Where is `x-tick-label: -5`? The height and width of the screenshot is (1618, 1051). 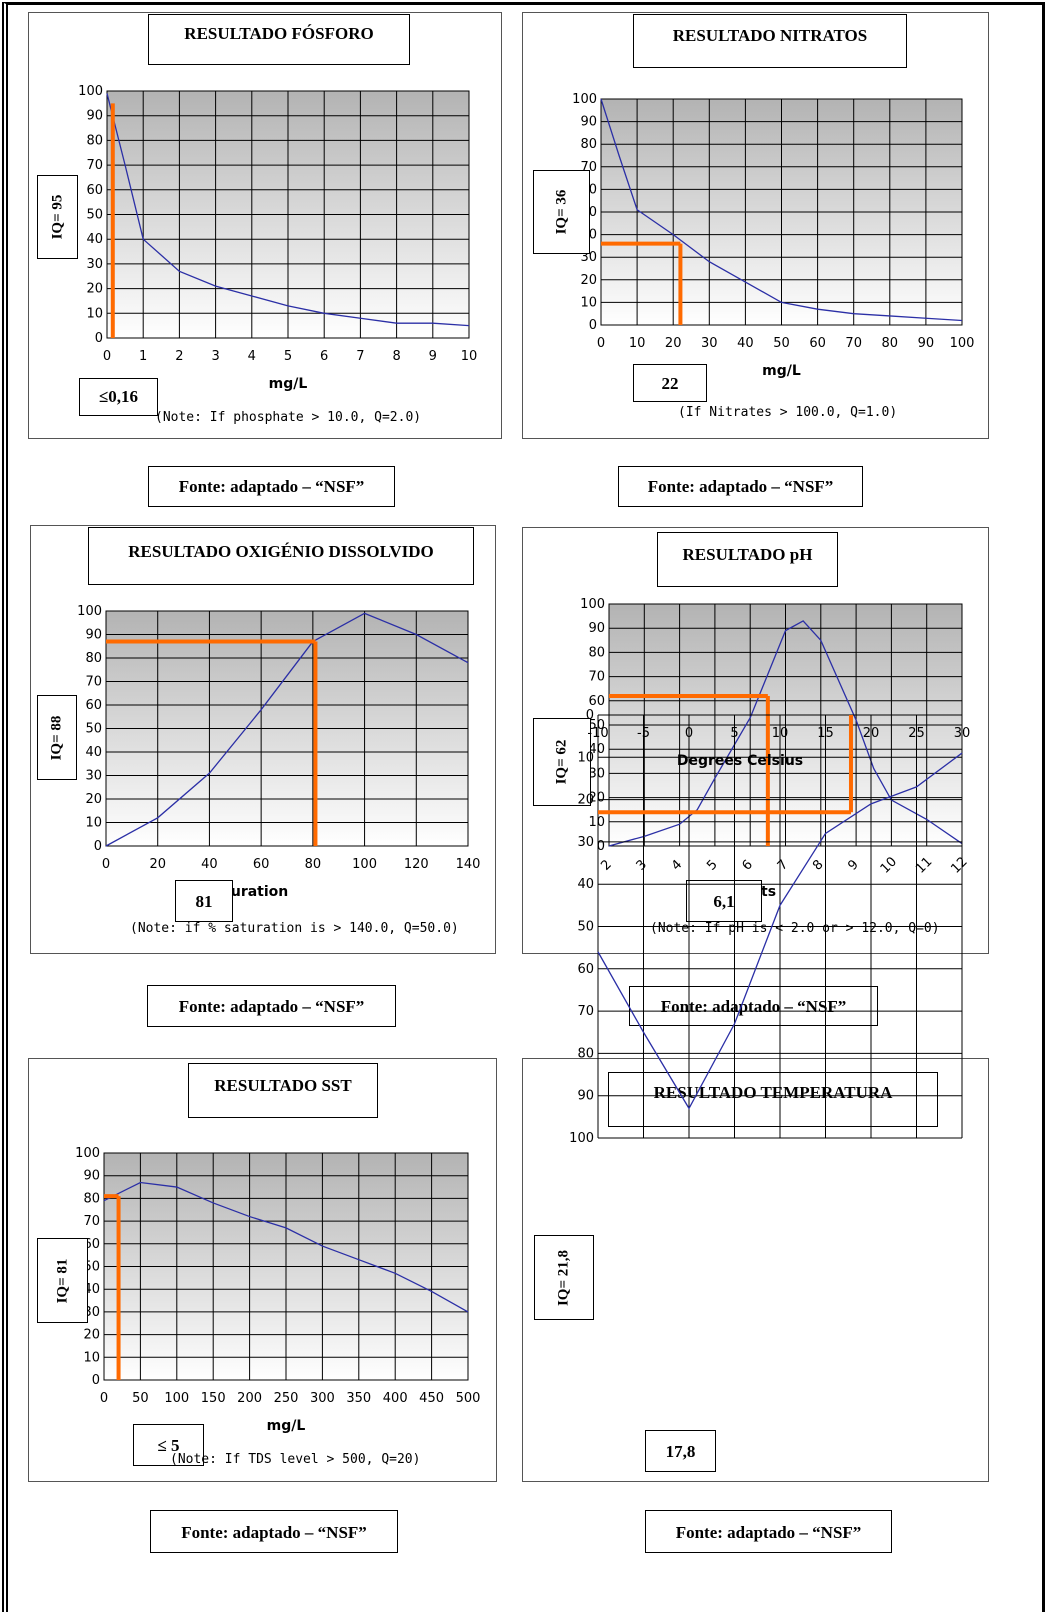 x-tick-label: -5 is located at coordinates (643, 733).